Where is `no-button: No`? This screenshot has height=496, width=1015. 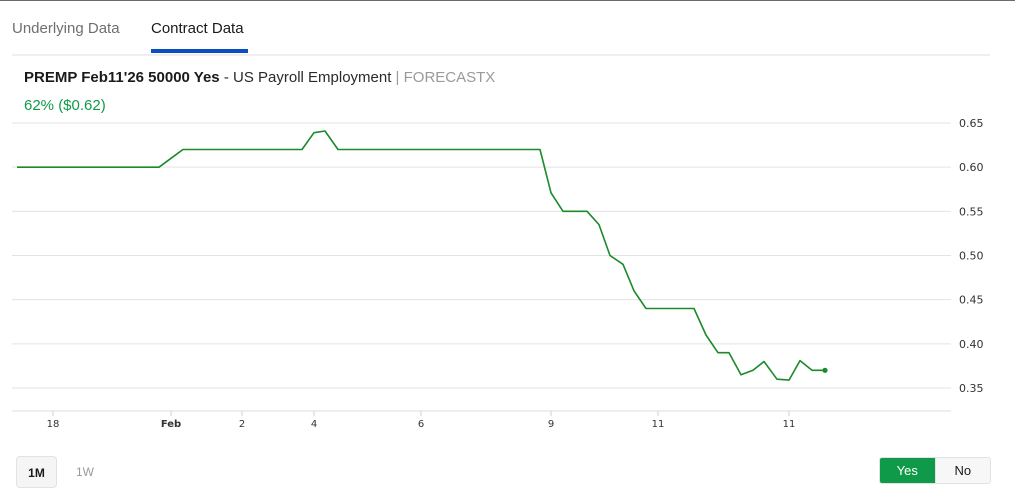 no-button: No is located at coordinates (962, 470).